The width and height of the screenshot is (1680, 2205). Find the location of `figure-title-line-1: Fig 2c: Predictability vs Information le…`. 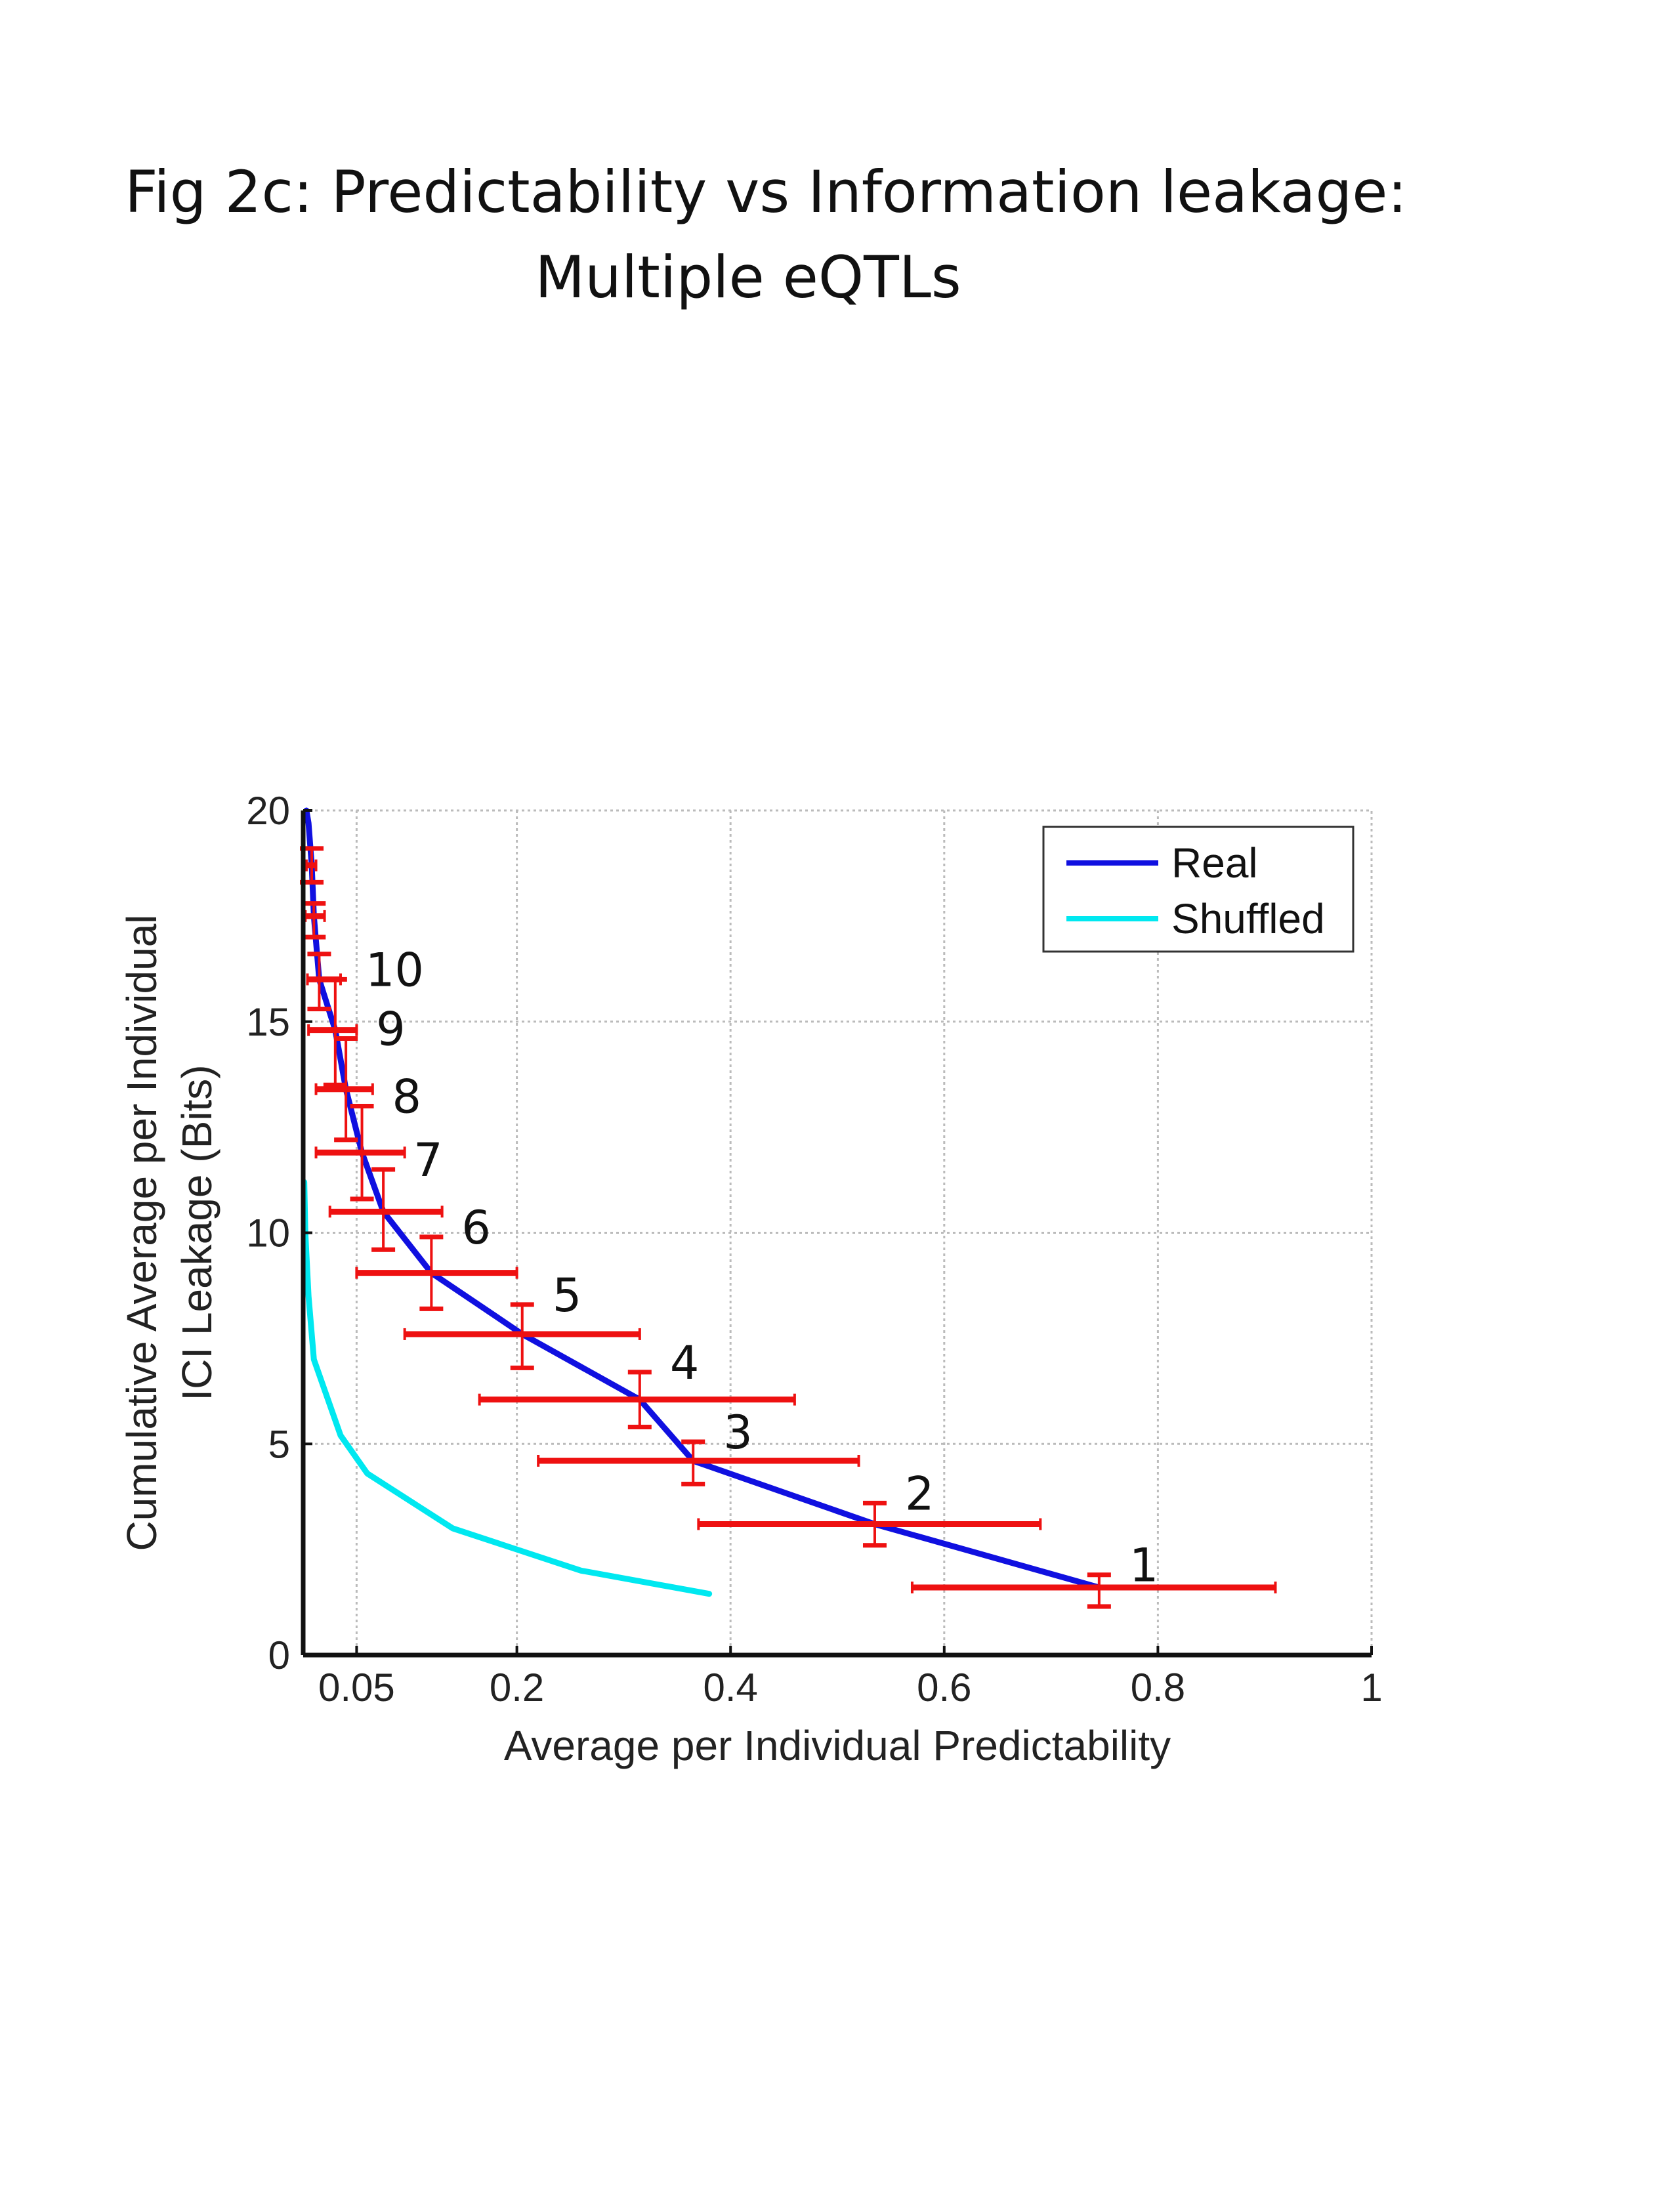

figure-title-line-1: Fig 2c: Predictability vs Information le… is located at coordinates (766, 192).